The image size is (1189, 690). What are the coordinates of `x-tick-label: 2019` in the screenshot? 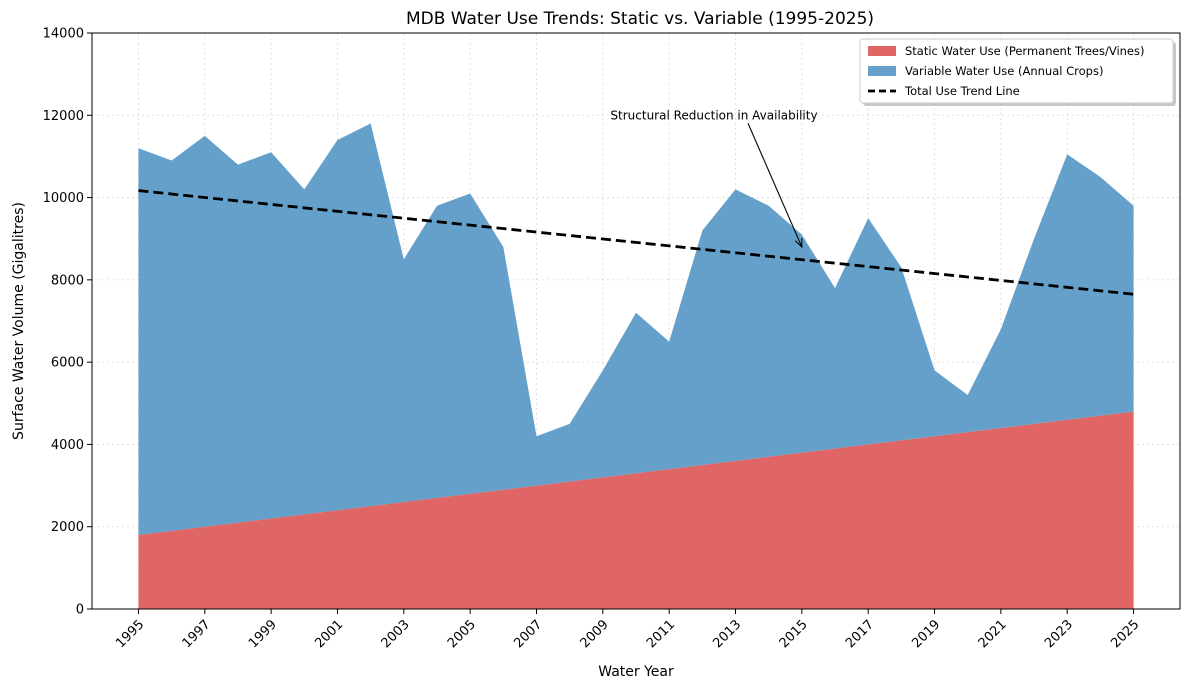 It's located at (926, 634).